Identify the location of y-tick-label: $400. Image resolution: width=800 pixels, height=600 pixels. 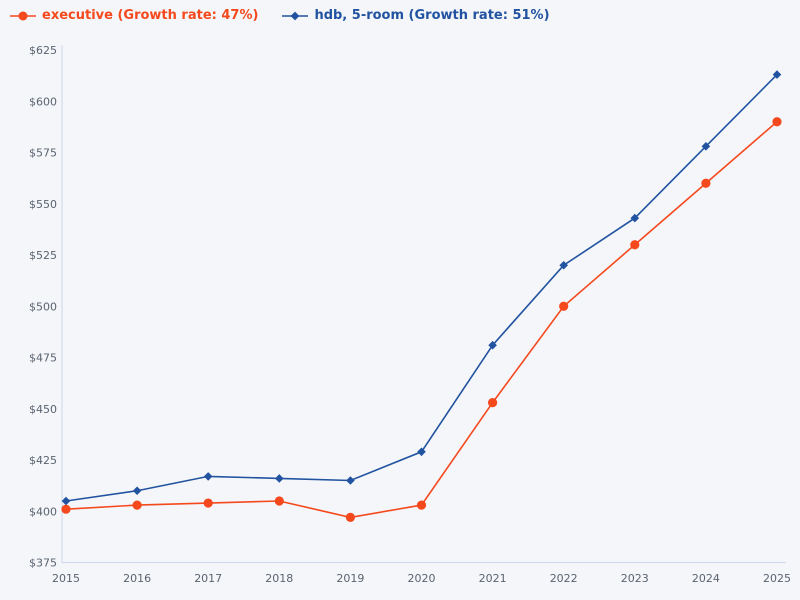
(43, 511).